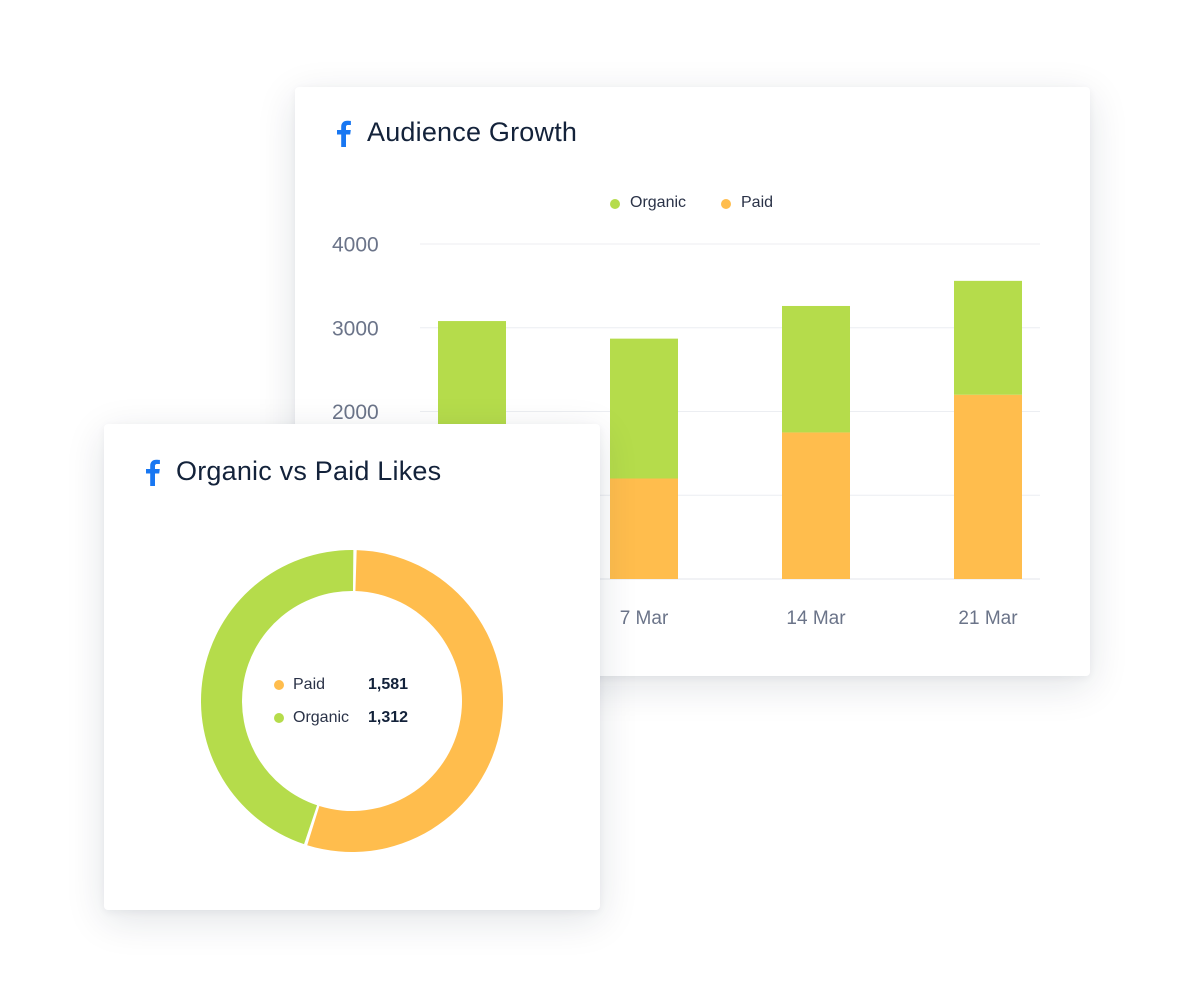 Image resolution: width=1200 pixels, height=1000 pixels. What do you see at coordinates (309, 471) in the screenshot?
I see `organic-vs-paid-title: Organic vs Paid Likes` at bounding box center [309, 471].